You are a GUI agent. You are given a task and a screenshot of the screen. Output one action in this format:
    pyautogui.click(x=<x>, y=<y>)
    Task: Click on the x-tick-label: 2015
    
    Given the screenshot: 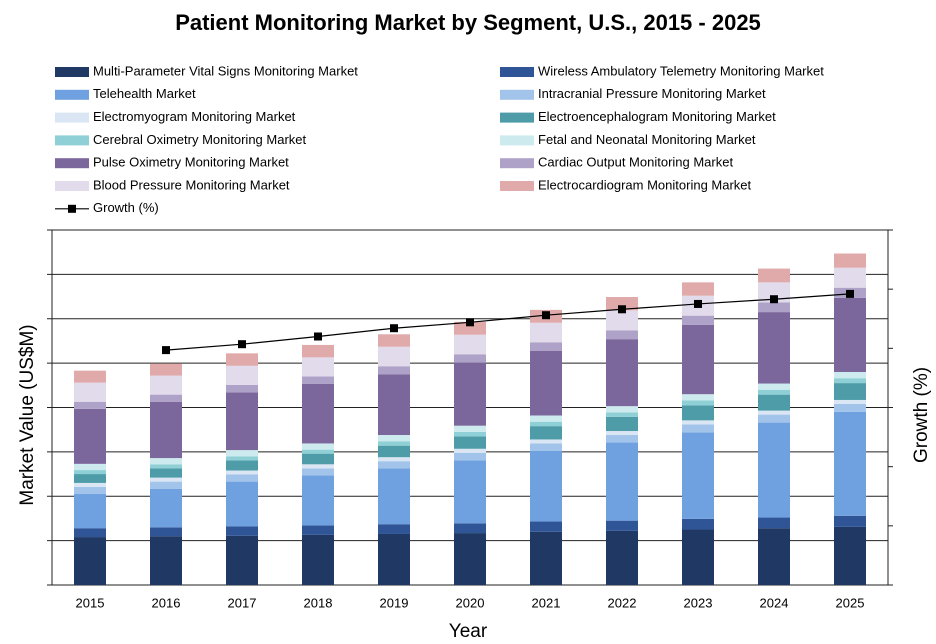 What is the action you would take?
    pyautogui.click(x=90, y=602)
    